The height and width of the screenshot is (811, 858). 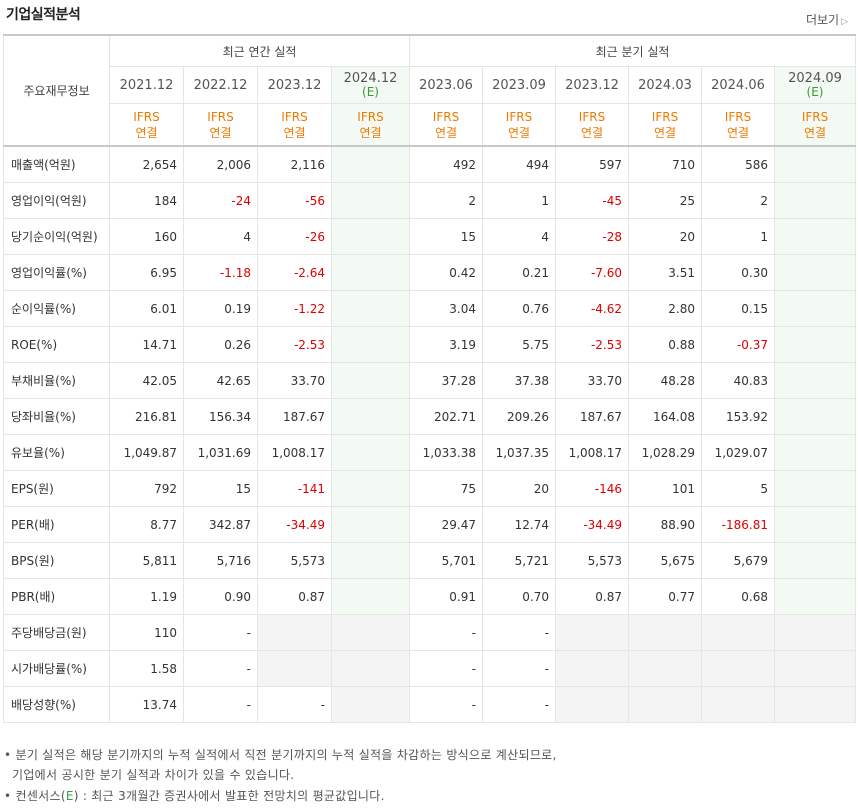 I want to click on row-label: 영업이익률(%), so click(x=56, y=272).